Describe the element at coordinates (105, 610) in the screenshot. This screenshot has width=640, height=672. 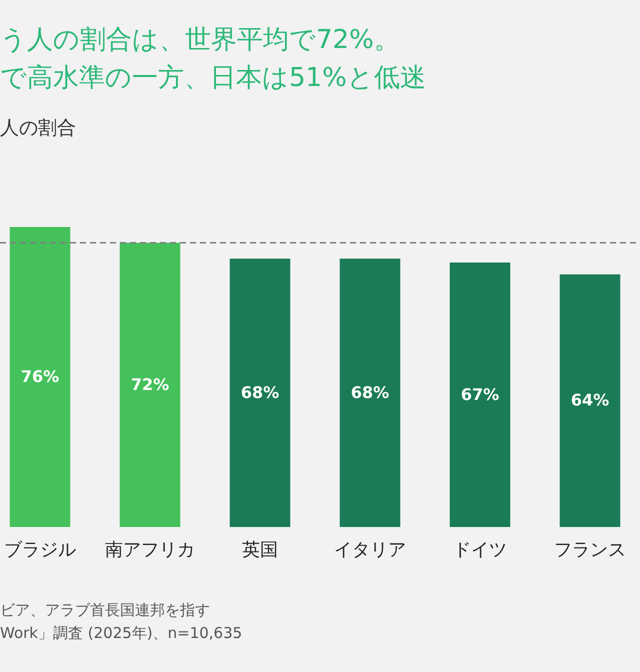
I see `text: ビア、アラブ首長国連邦を指す` at that location.